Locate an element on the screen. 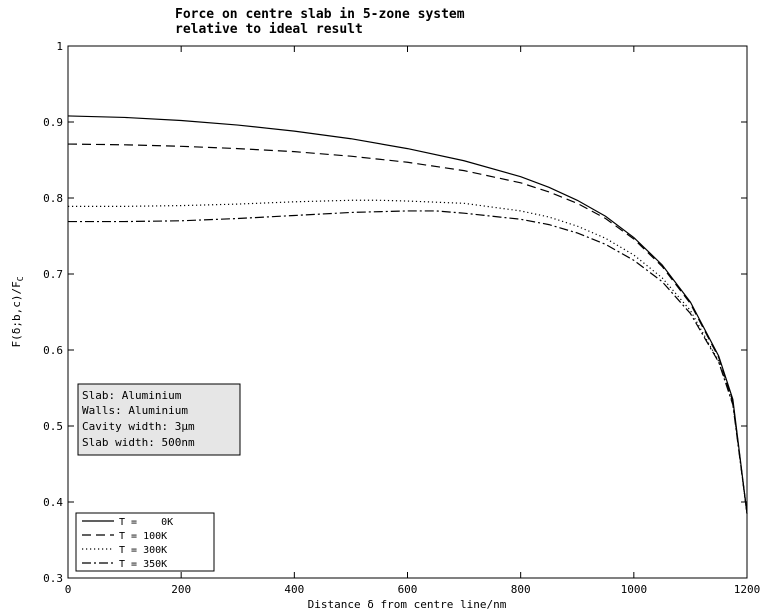 The image size is (765, 613). parameters-box-frame is located at coordinates (159, 419).